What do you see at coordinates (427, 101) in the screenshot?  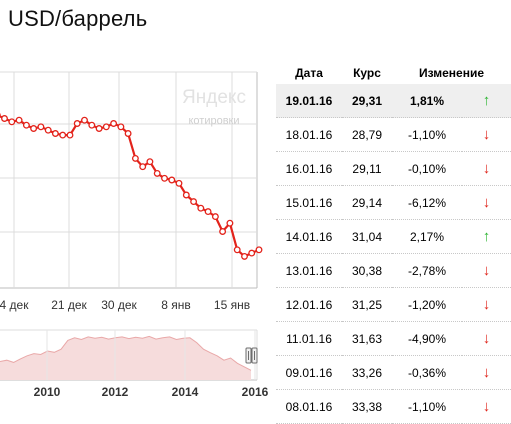 I see `row-change: 1,81%` at bounding box center [427, 101].